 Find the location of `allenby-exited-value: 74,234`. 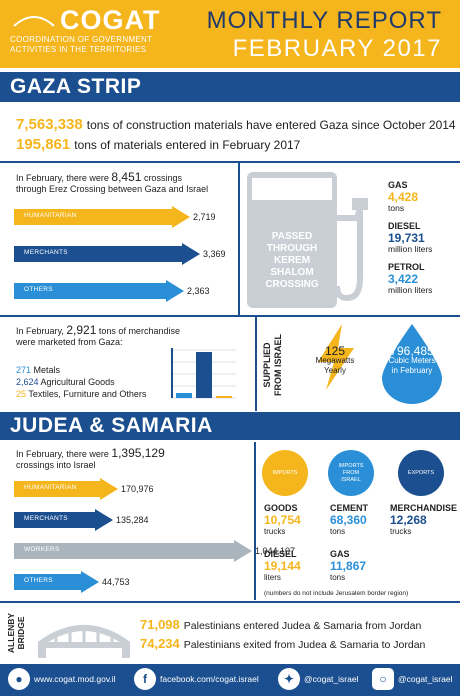

allenby-exited-value: 74,234 is located at coordinates (160, 643).